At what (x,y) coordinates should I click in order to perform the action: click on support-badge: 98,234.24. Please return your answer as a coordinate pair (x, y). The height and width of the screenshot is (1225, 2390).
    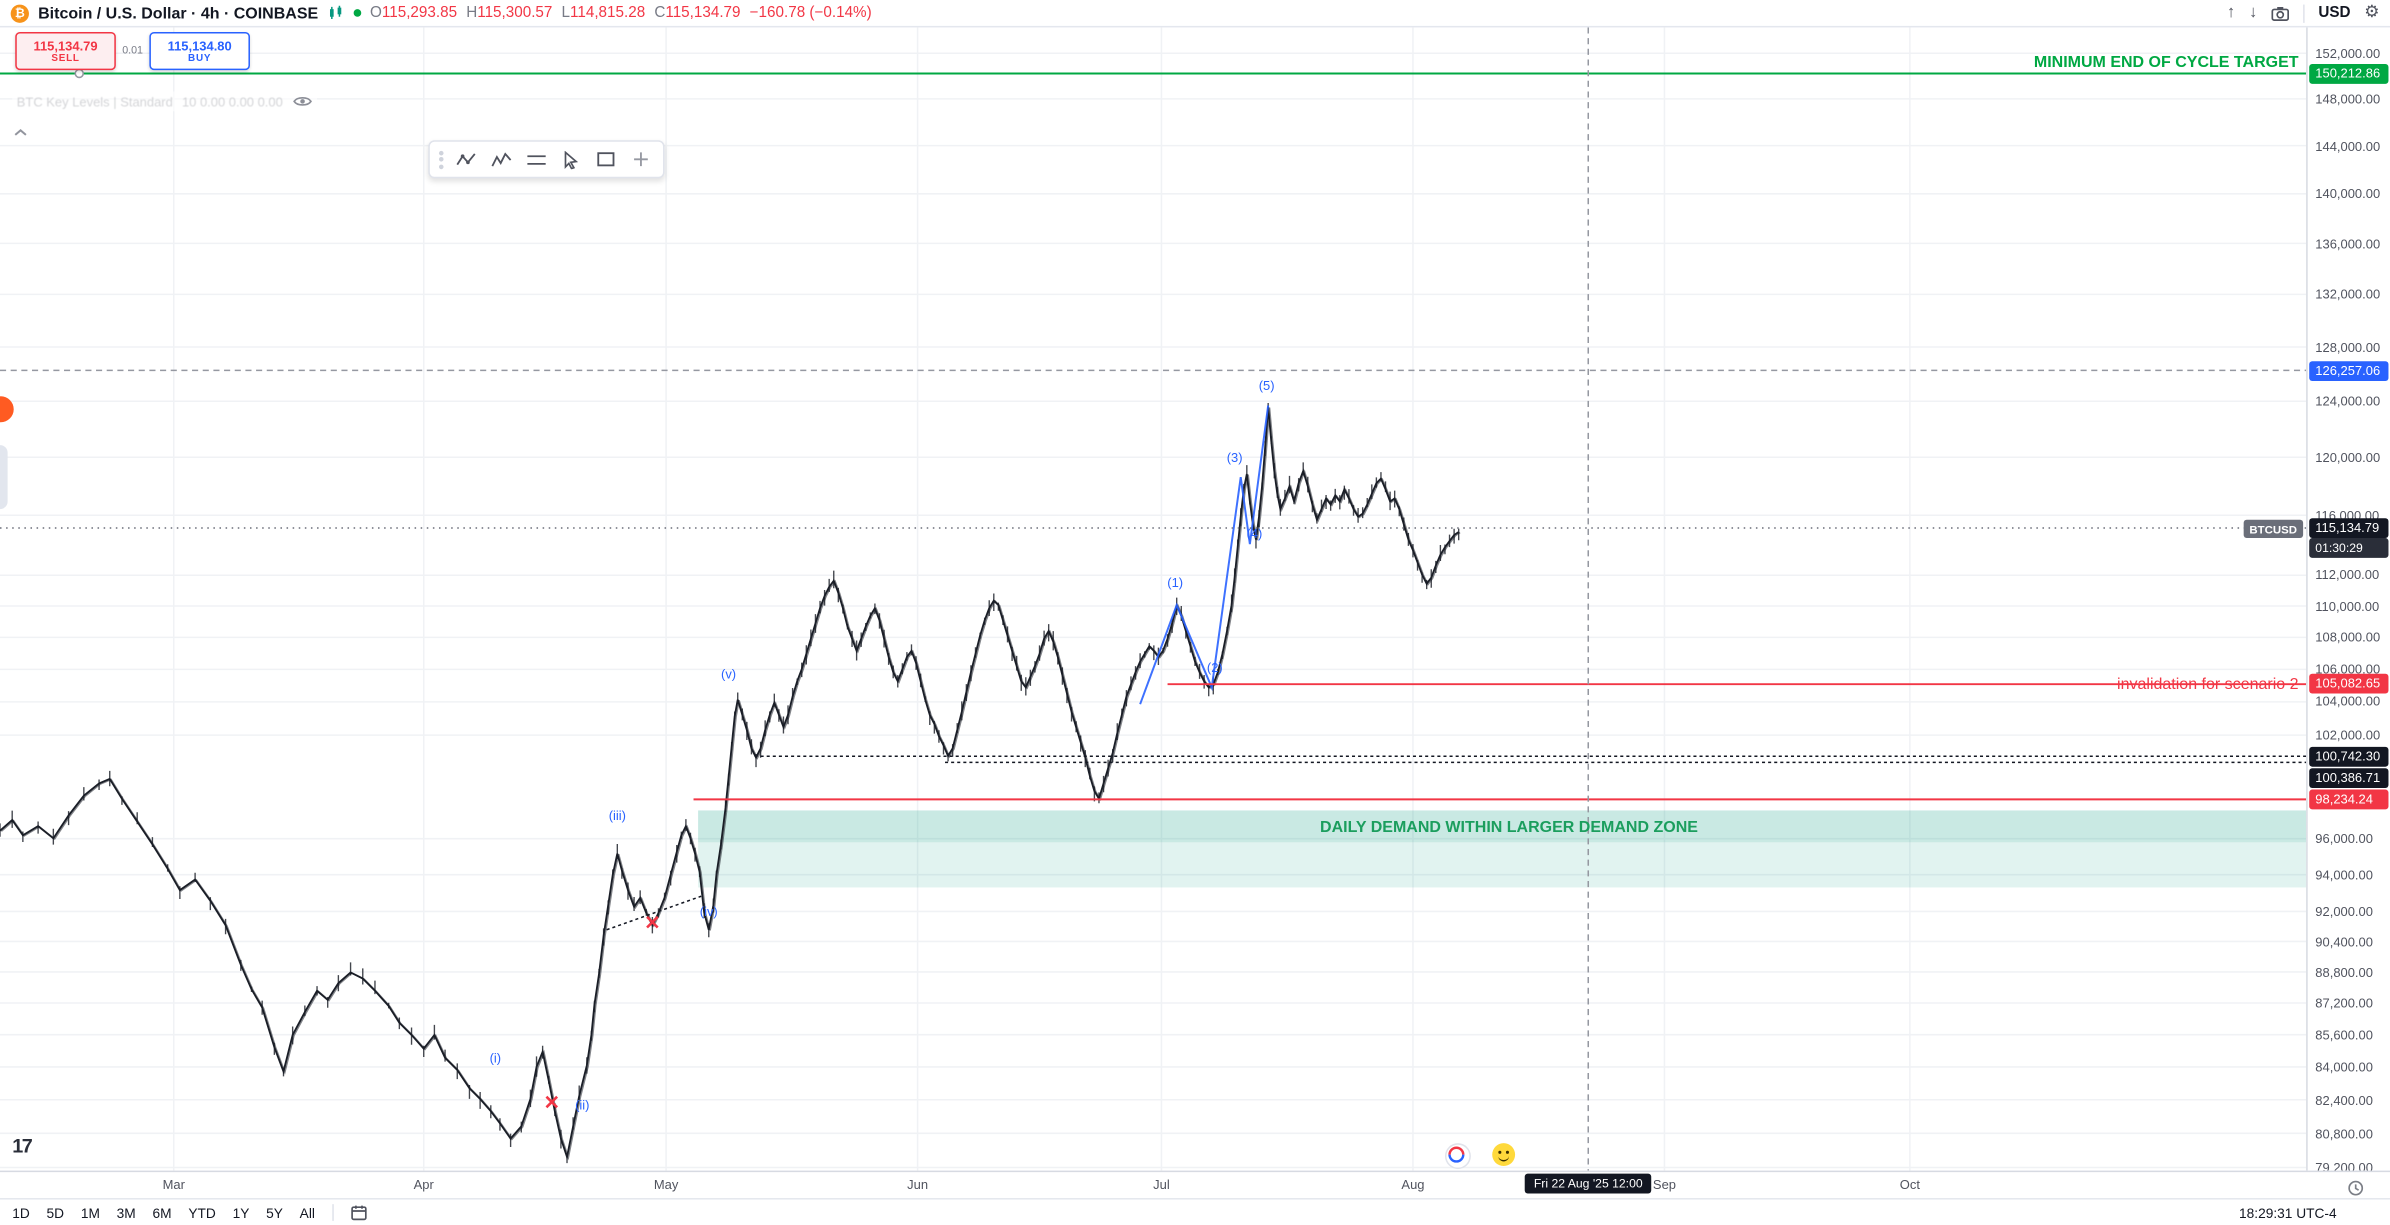
    Looking at the image, I should click on (2349, 799).